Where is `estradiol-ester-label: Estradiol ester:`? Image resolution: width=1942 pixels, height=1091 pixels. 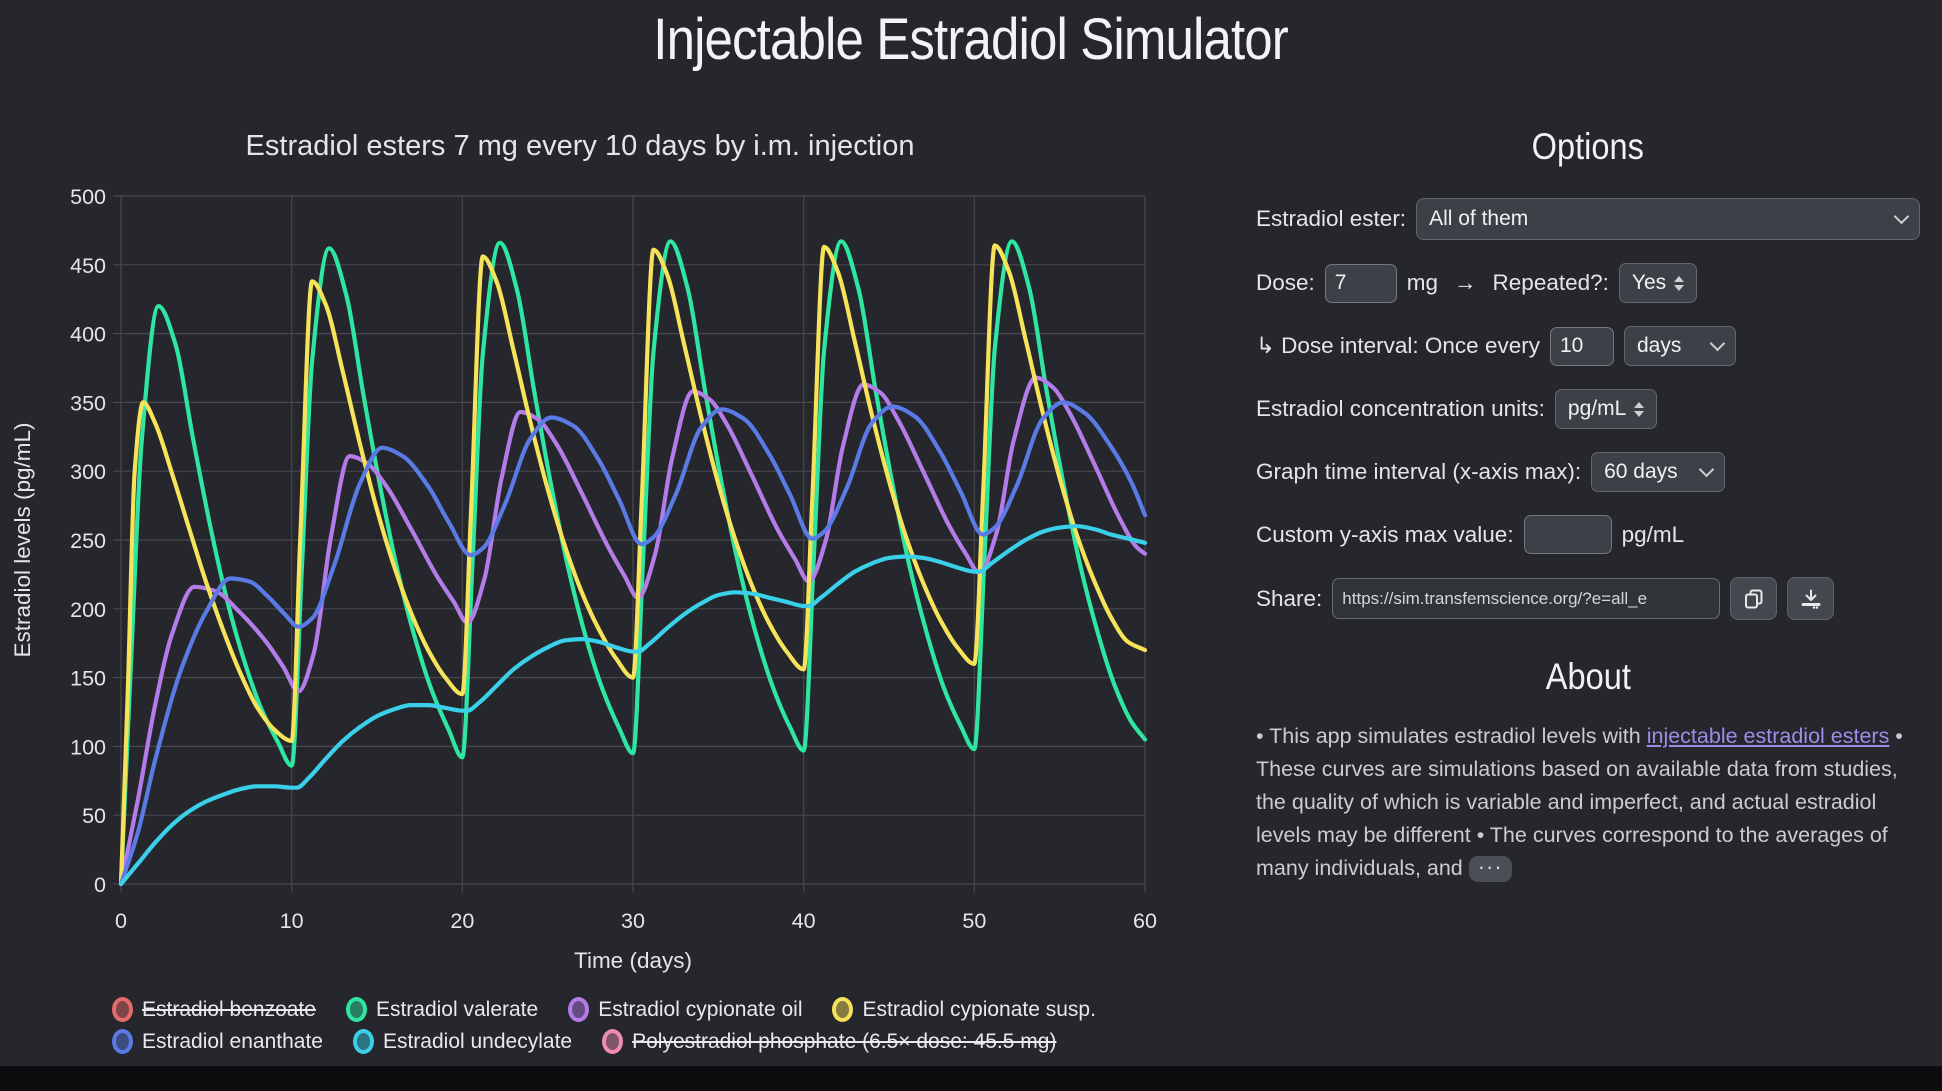
estradiol-ester-label: Estradiol ester: is located at coordinates (1331, 218).